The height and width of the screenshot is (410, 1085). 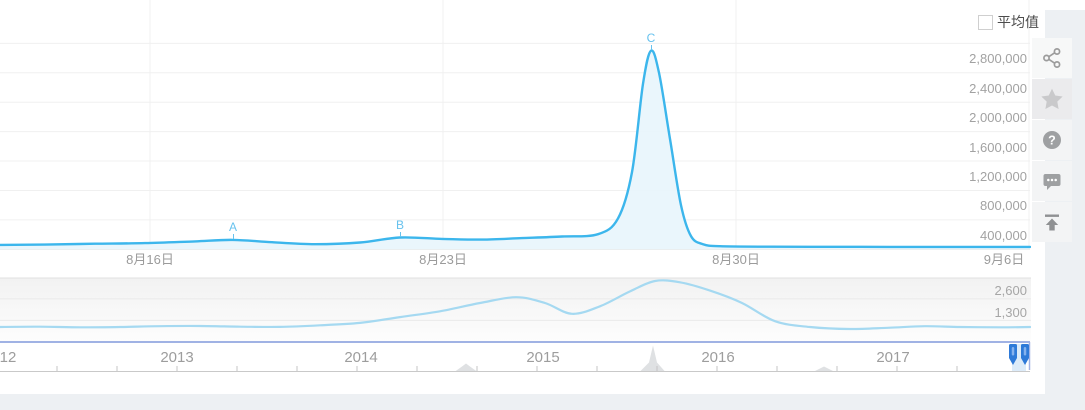 I want to click on help-button: ?, so click(x=1052, y=140).